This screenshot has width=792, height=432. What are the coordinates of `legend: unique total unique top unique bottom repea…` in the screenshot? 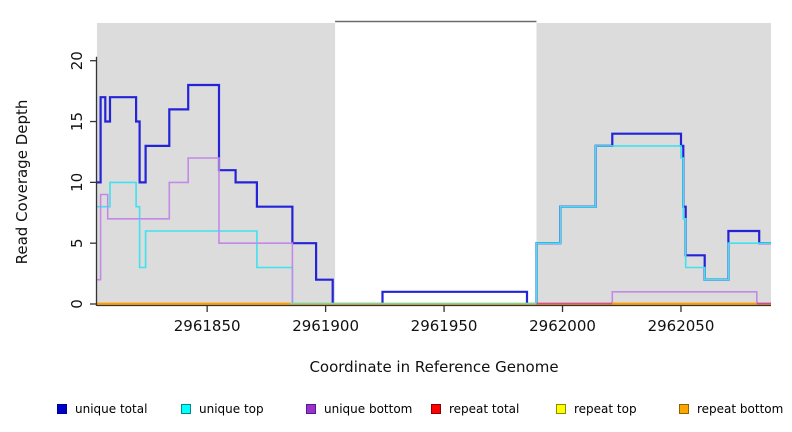 It's located at (396, 411).